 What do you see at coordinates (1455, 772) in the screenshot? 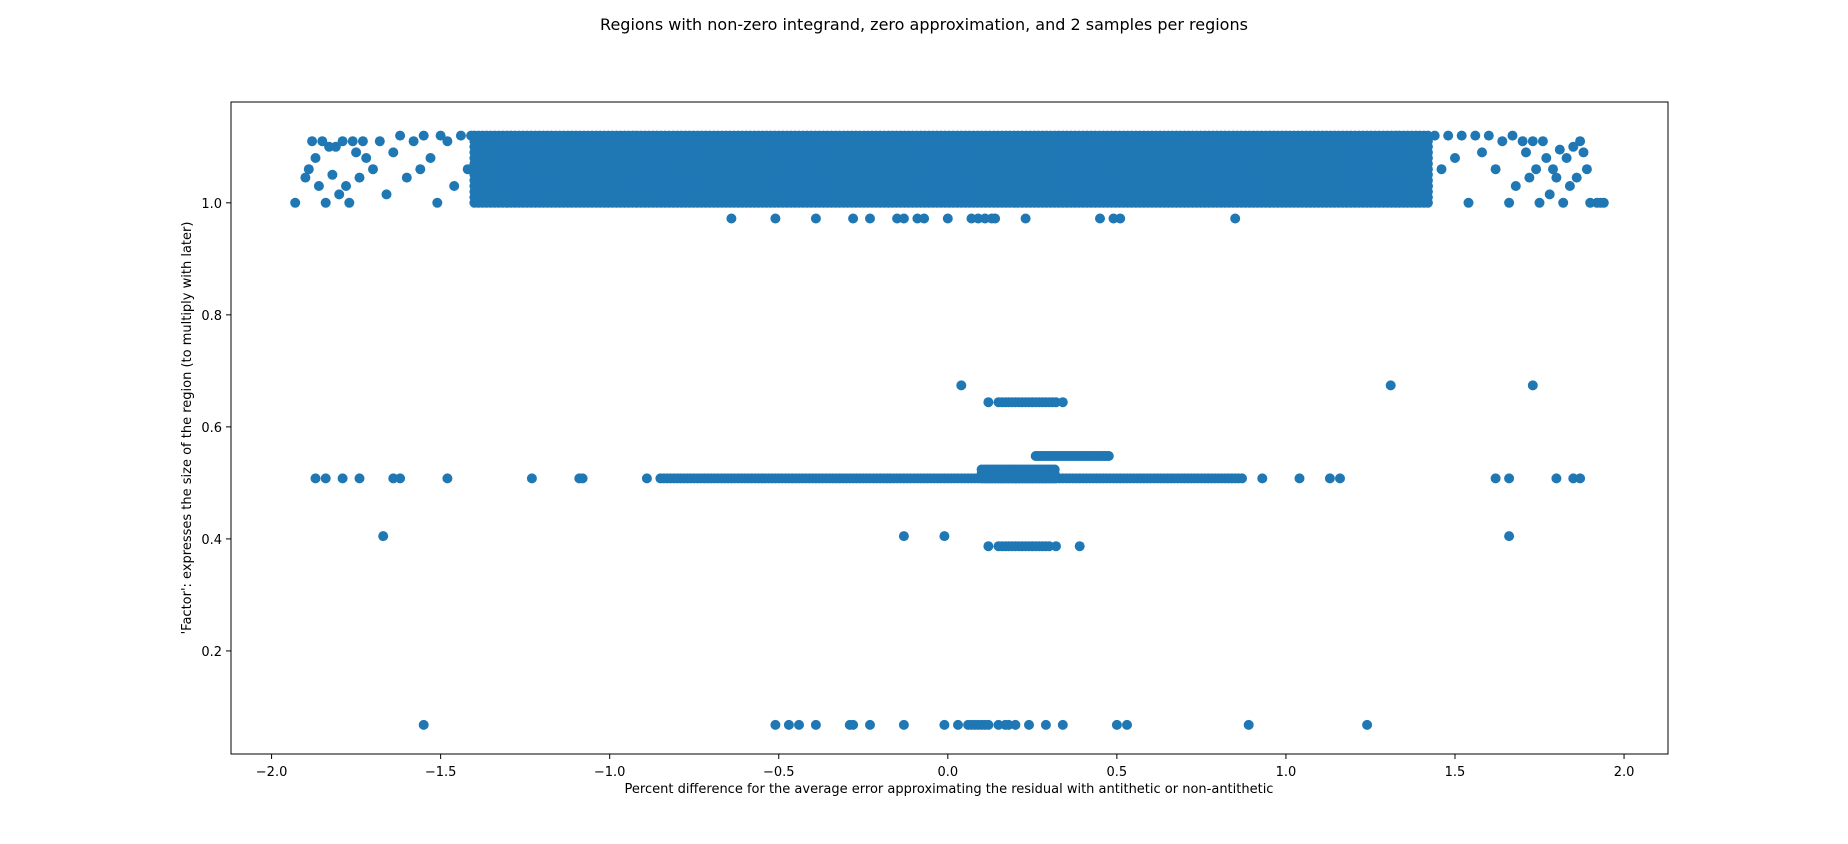
I see `x-tick-label: 1.5` at bounding box center [1455, 772].